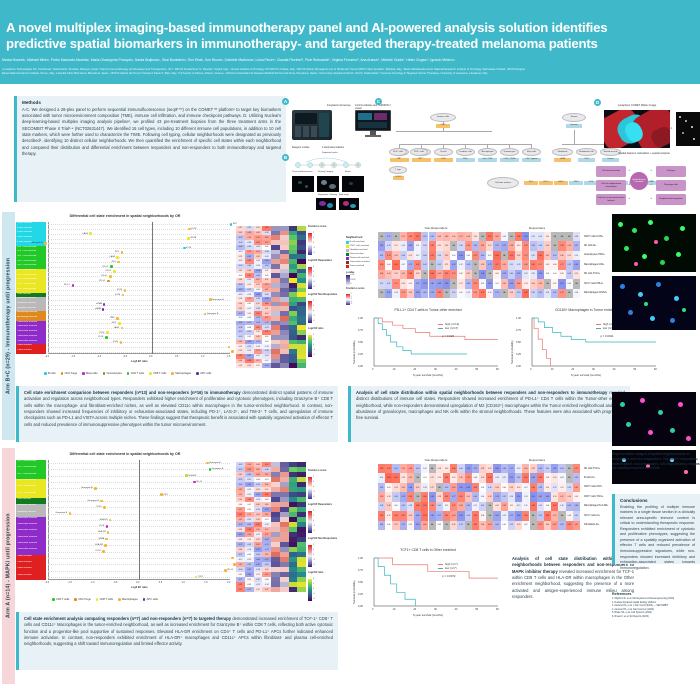 The width and height of the screenshot is (700, 700). Describe the element at coordinates (348, 280) in the screenshot. I see `pvalue-colorbar` at that location.